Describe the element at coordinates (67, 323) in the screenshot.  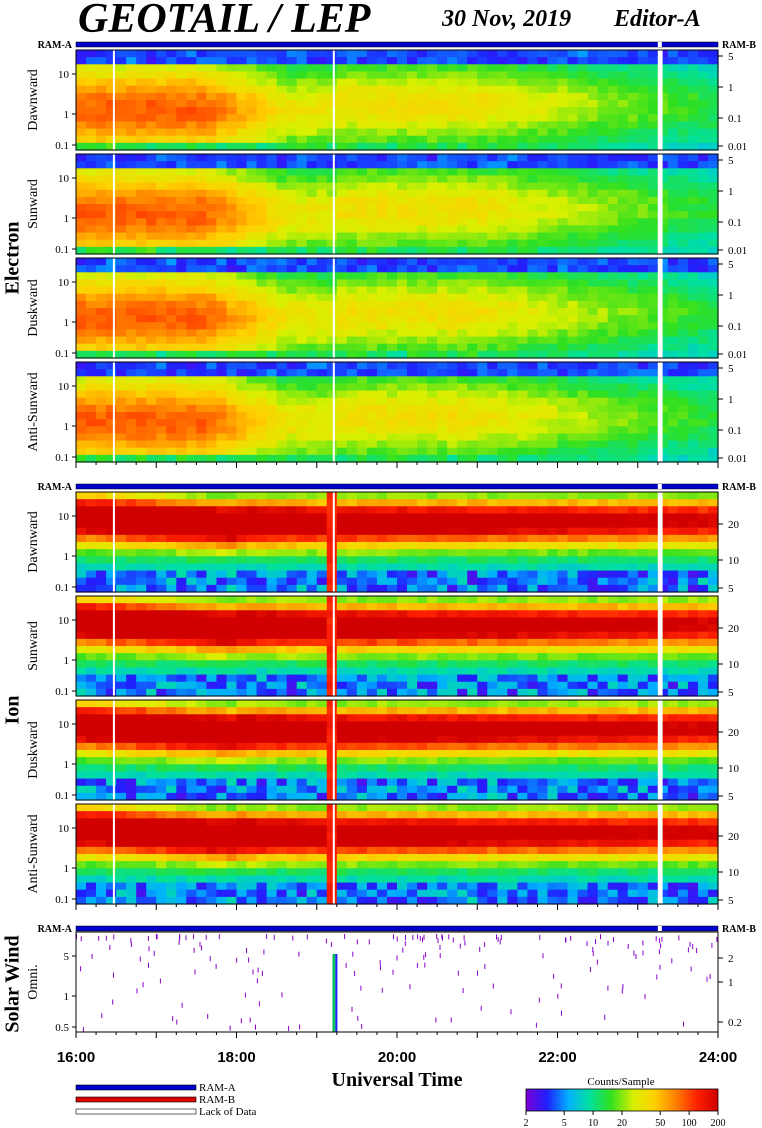
I see `y-tick-label: 1` at that location.